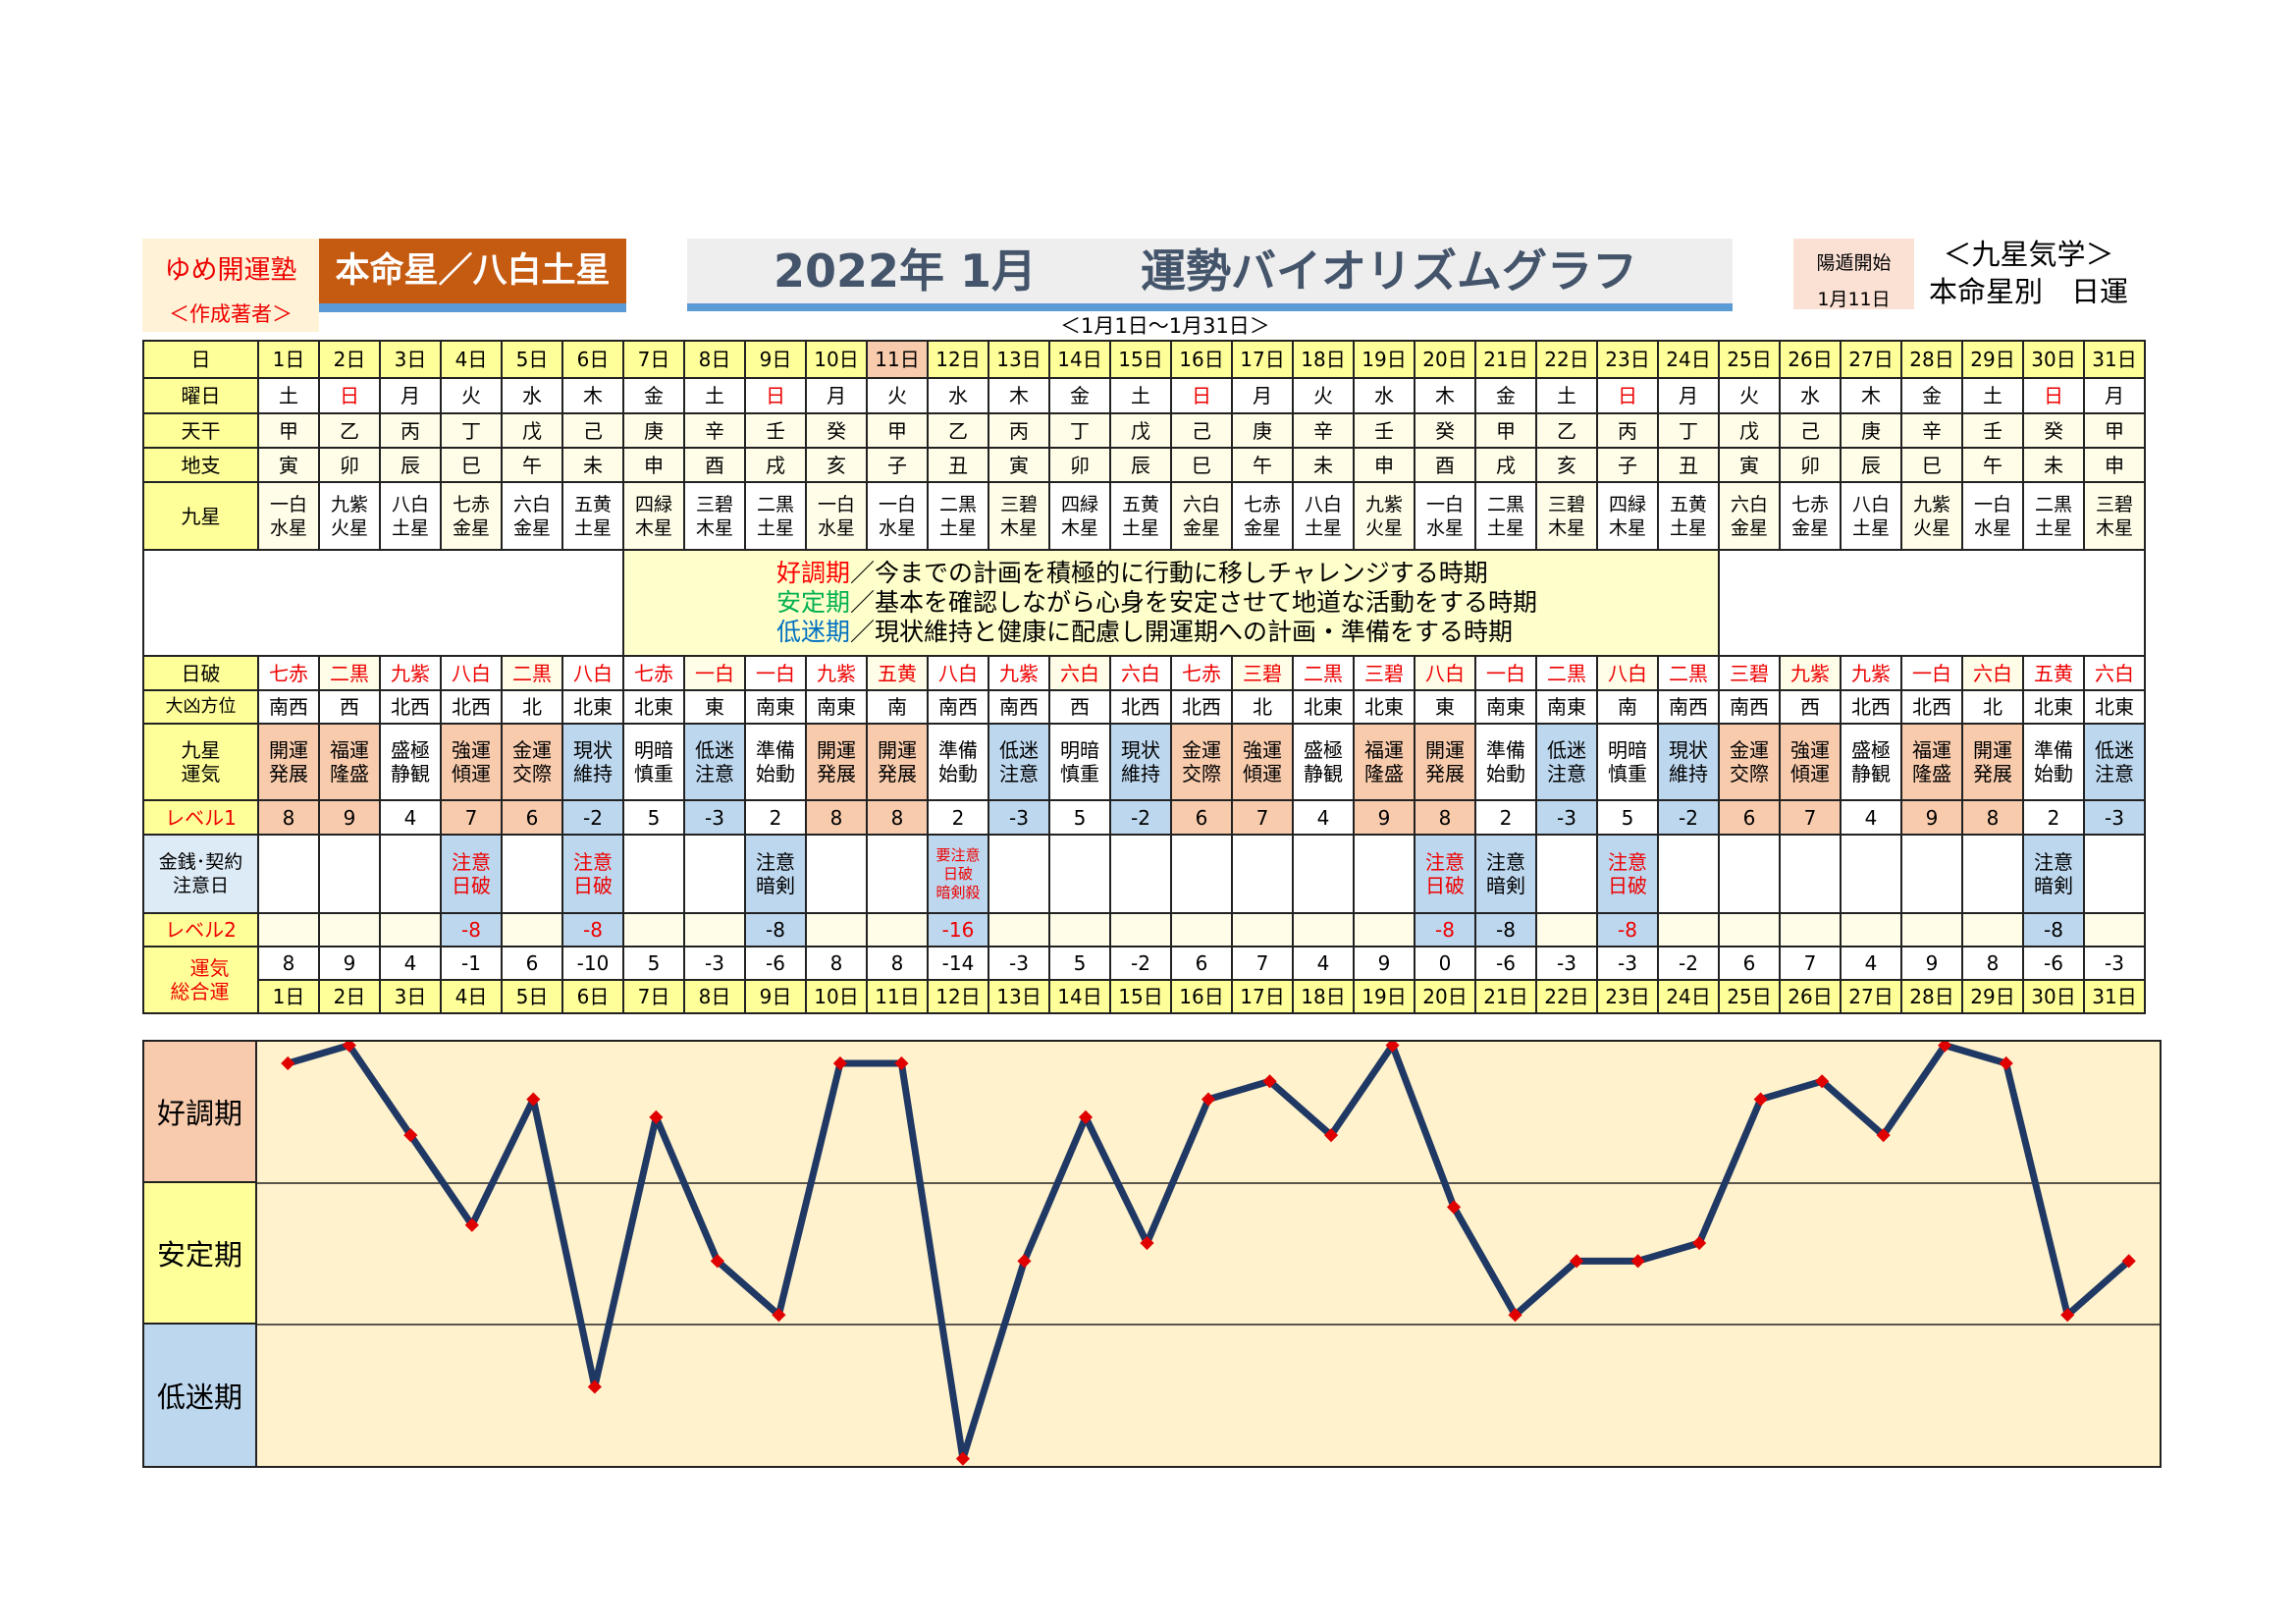 The height and width of the screenshot is (1624, 2296). Describe the element at coordinates (289, 963) in the screenshot. I see `total-cell: 8` at that location.